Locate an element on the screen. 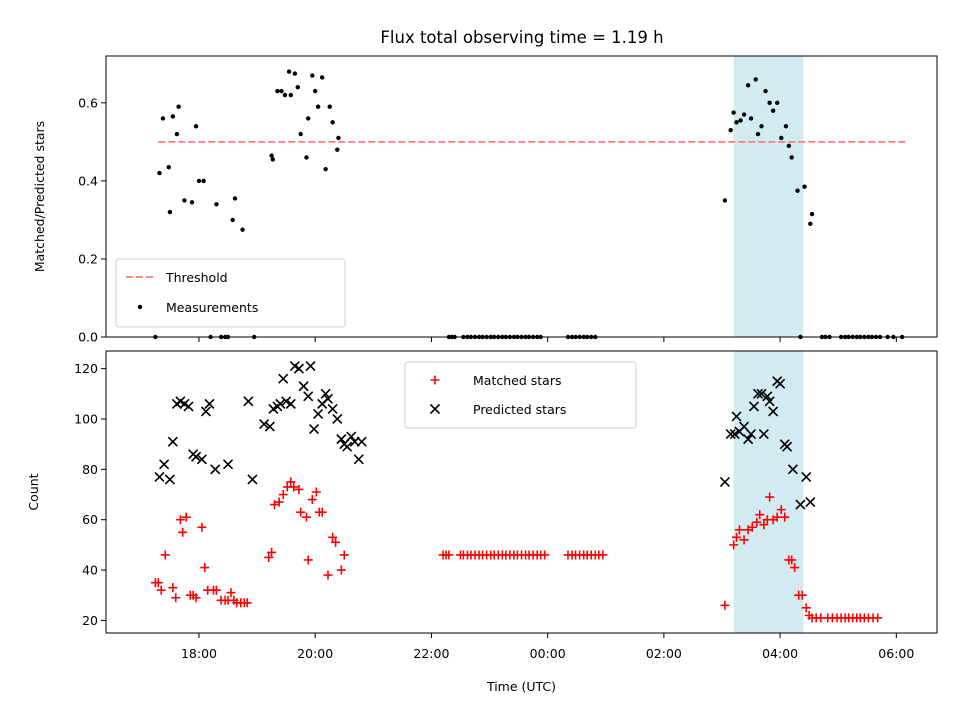 The height and width of the screenshot is (720, 960). highlight-span is located at coordinates (768, 492).